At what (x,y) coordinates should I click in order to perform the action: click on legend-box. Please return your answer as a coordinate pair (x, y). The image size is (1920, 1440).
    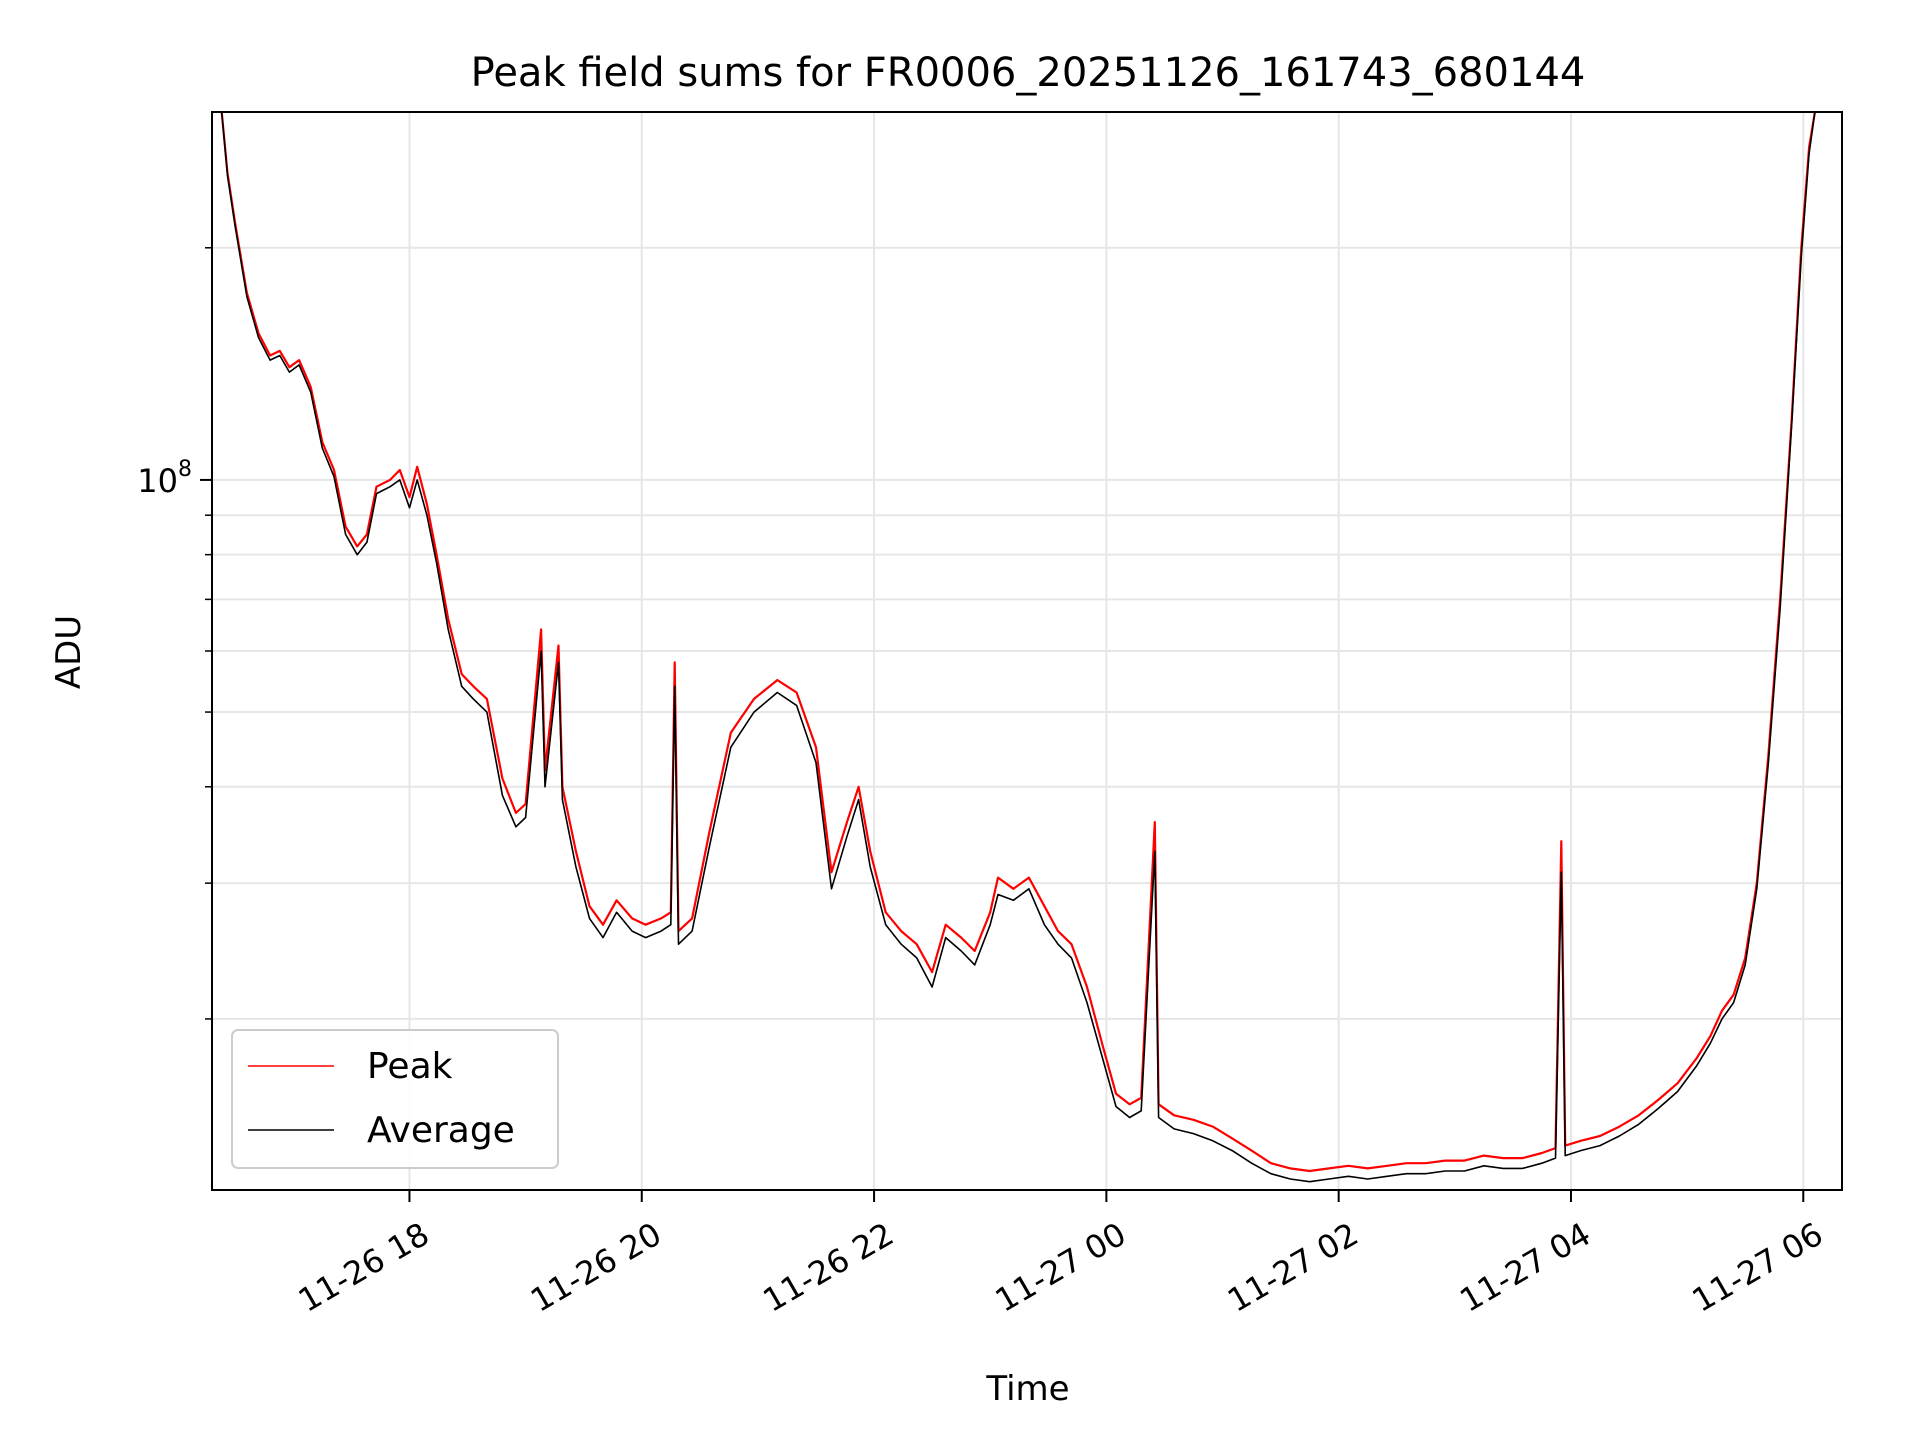
    Looking at the image, I should click on (395, 1099).